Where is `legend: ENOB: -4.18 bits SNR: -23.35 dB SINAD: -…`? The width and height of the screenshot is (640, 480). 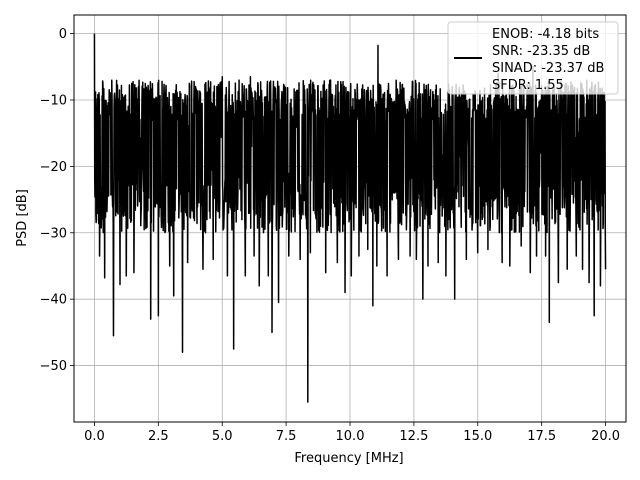
legend: ENOB: -4.18 bits SNR: -23.35 dB SINAD: -… is located at coordinates (533, 58).